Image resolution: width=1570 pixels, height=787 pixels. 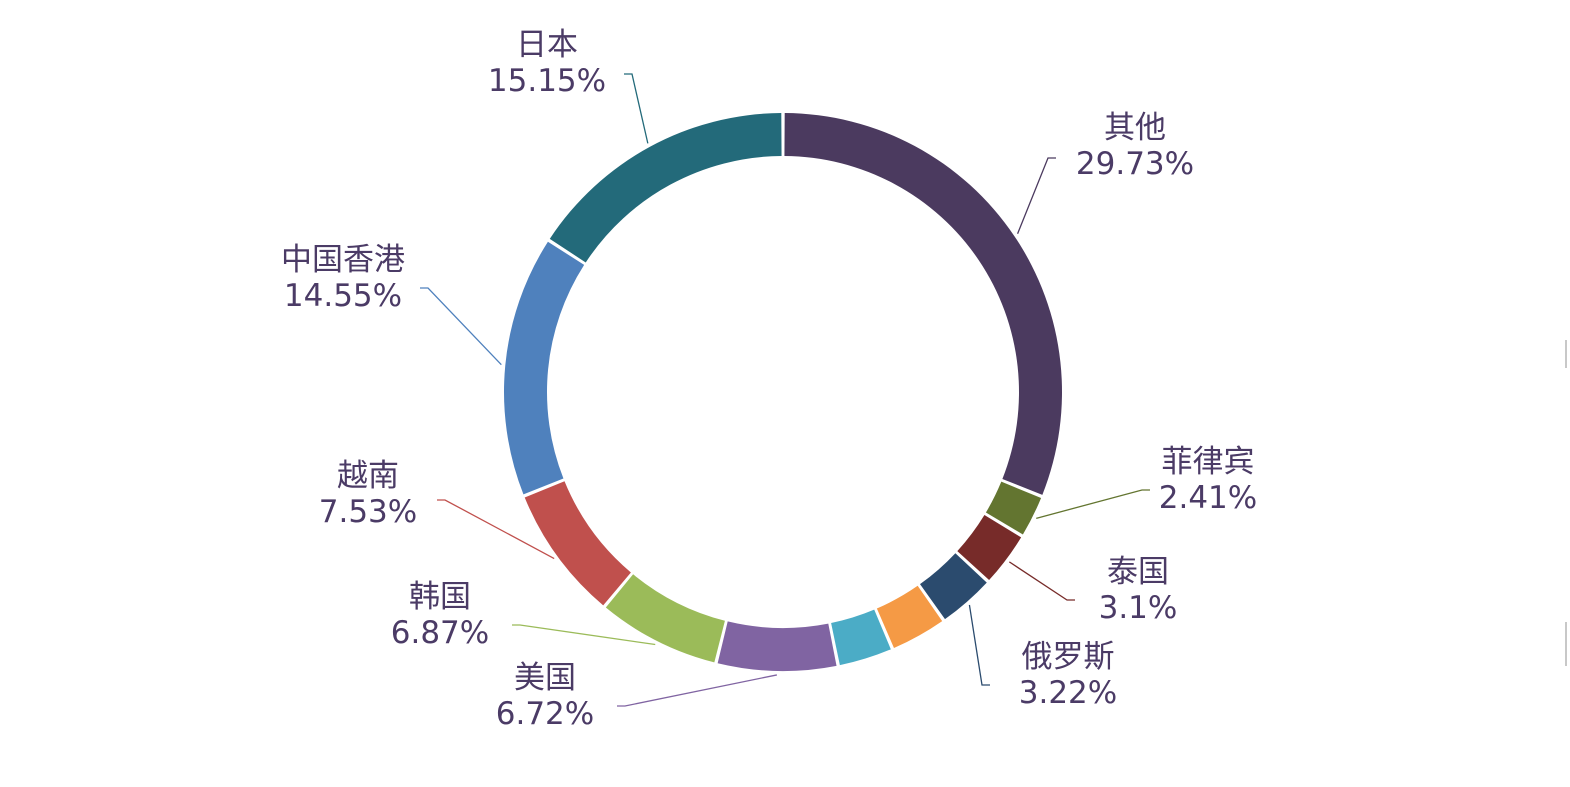 What do you see at coordinates (440, 597) in the screenshot?
I see `slice-label: 韩国` at bounding box center [440, 597].